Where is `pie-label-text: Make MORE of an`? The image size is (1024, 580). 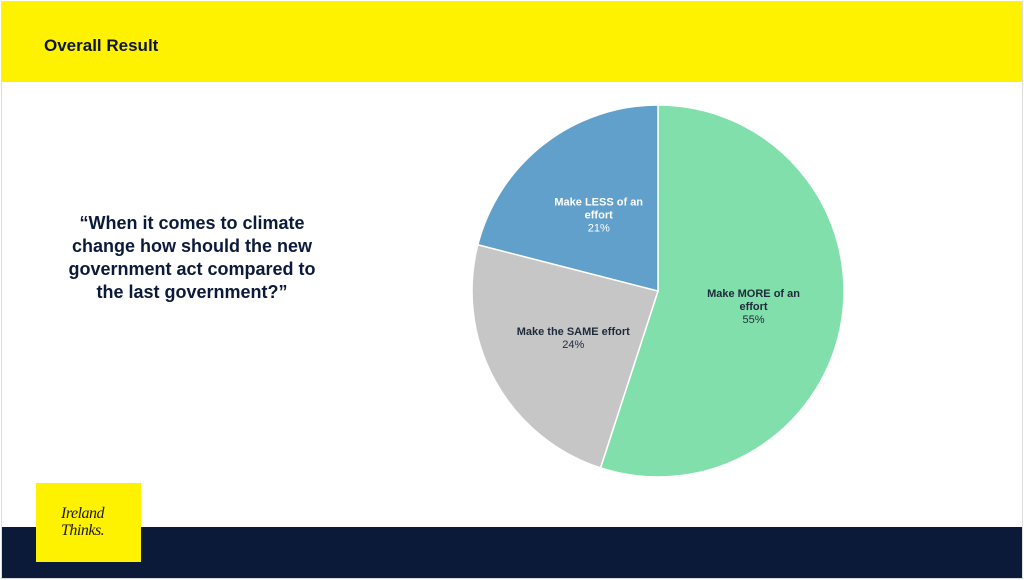 pie-label-text: Make MORE of an is located at coordinates (753, 294).